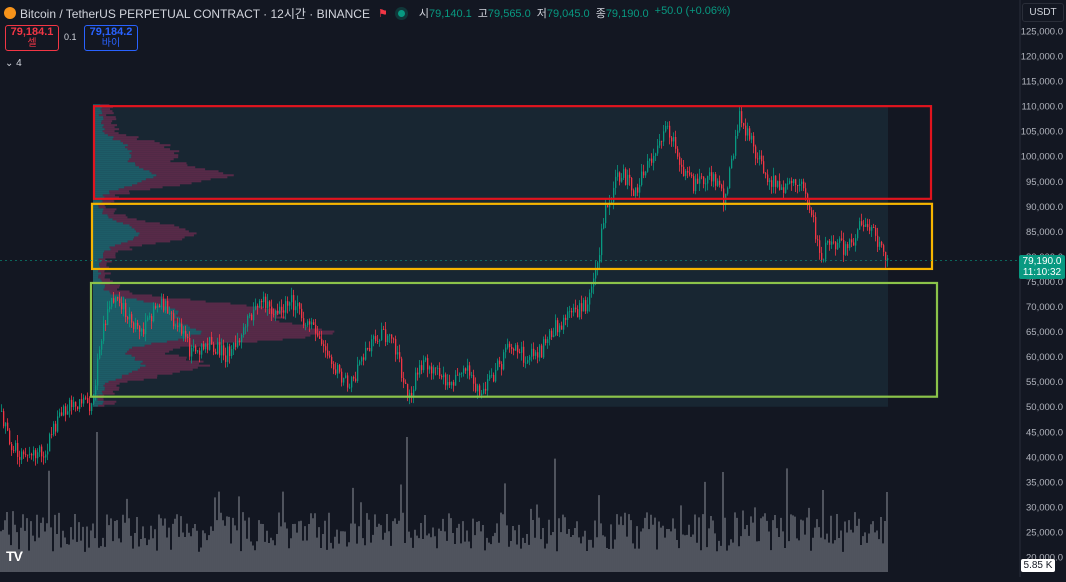  What do you see at coordinates (1044, 207) in the screenshot?
I see `price-tick-label: 90,000.0` at bounding box center [1044, 207].